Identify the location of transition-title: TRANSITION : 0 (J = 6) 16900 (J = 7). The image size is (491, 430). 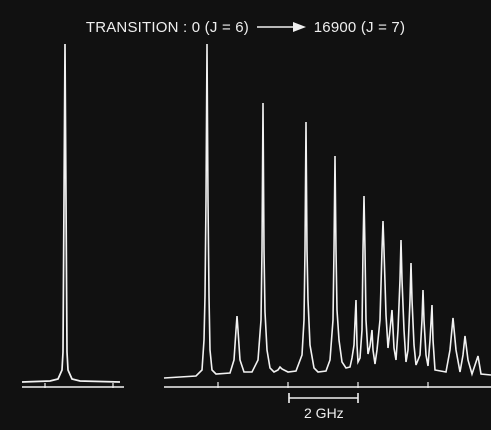
(245, 27).